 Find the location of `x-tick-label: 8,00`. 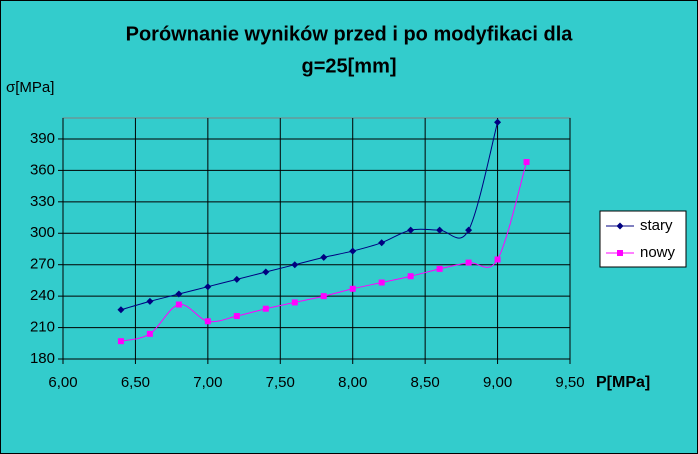

x-tick-label: 8,00 is located at coordinates (352, 382).